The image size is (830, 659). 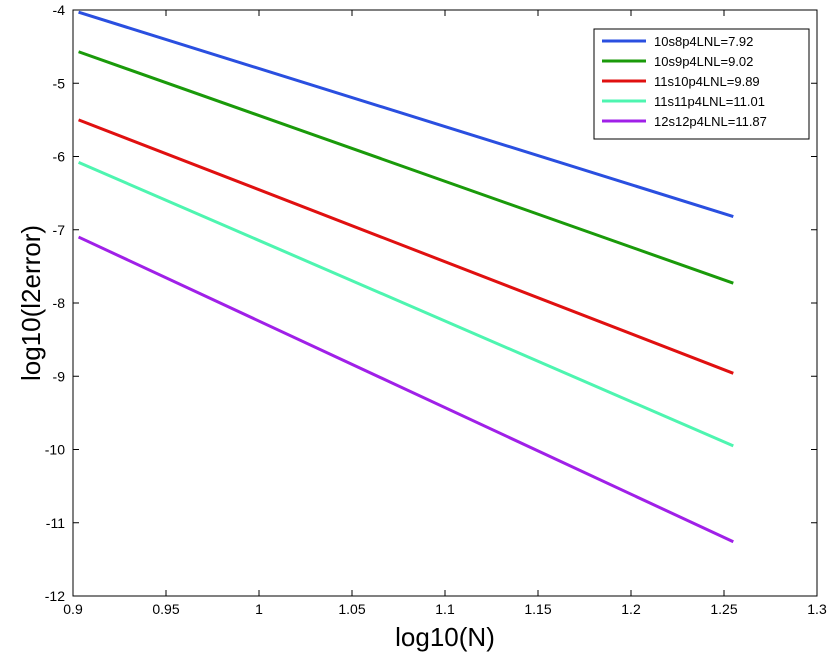 I want to click on x-tick-label: 1.25, so click(x=723, y=609).